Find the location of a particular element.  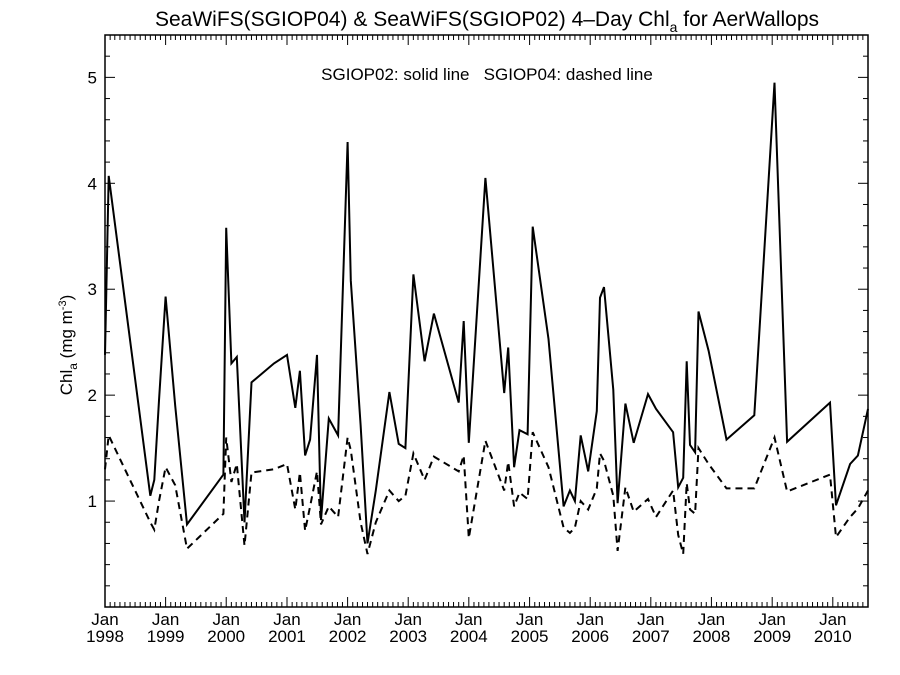

y-axis-label-sub: a is located at coordinates (73, 366).